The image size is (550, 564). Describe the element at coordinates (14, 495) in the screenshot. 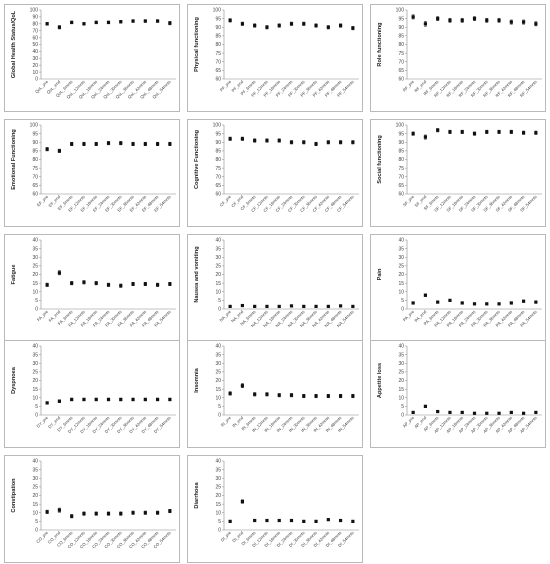

I see `y-axis-label: Constipation` at that location.